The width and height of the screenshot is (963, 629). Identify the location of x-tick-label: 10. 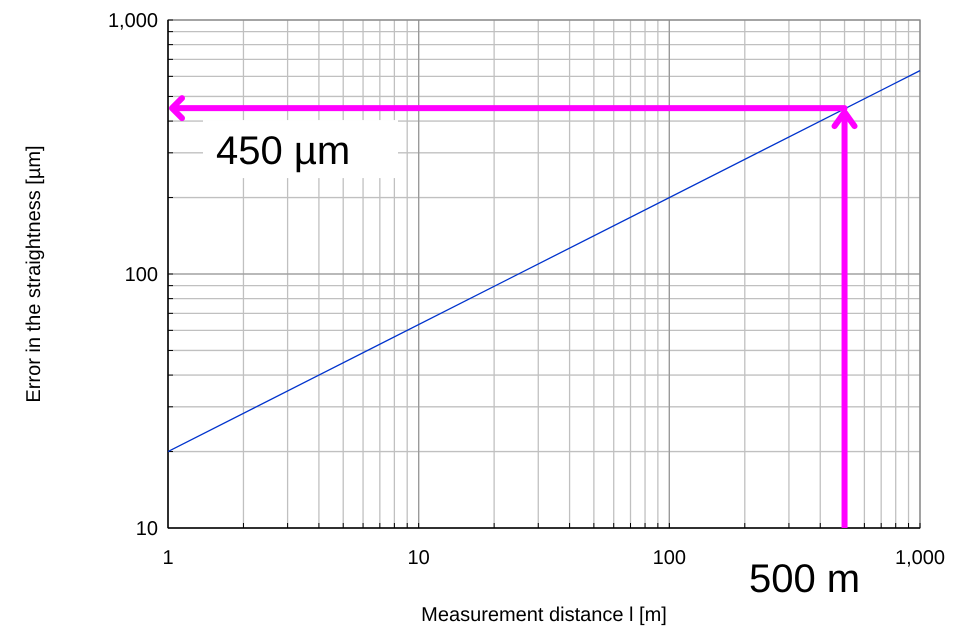
(419, 558).